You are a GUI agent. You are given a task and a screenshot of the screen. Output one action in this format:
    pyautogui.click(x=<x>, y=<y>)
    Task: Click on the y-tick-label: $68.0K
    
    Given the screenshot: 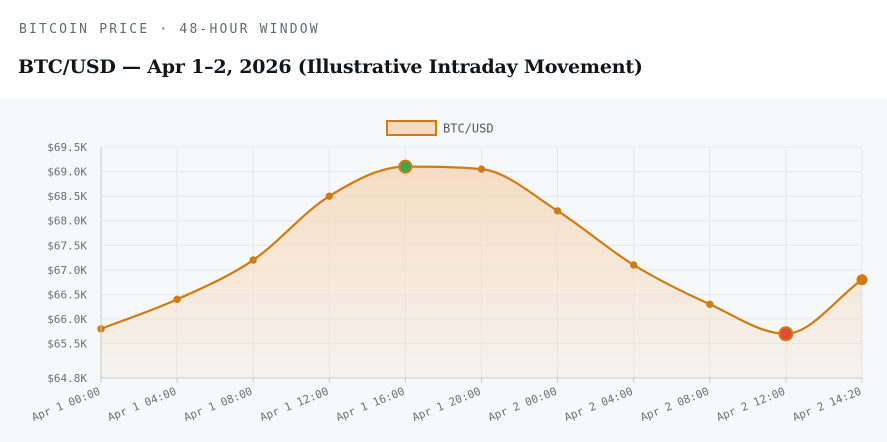 What is the action you would take?
    pyautogui.click(x=67, y=221)
    